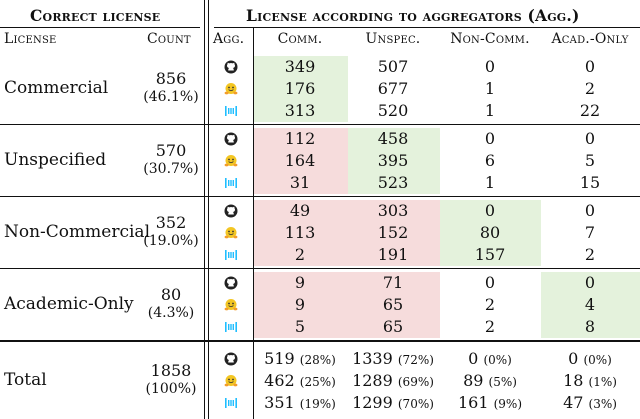 The width and height of the screenshot is (640, 419). What do you see at coordinates (393, 282) in the screenshot?
I see `table-cell: 71` at bounding box center [393, 282].